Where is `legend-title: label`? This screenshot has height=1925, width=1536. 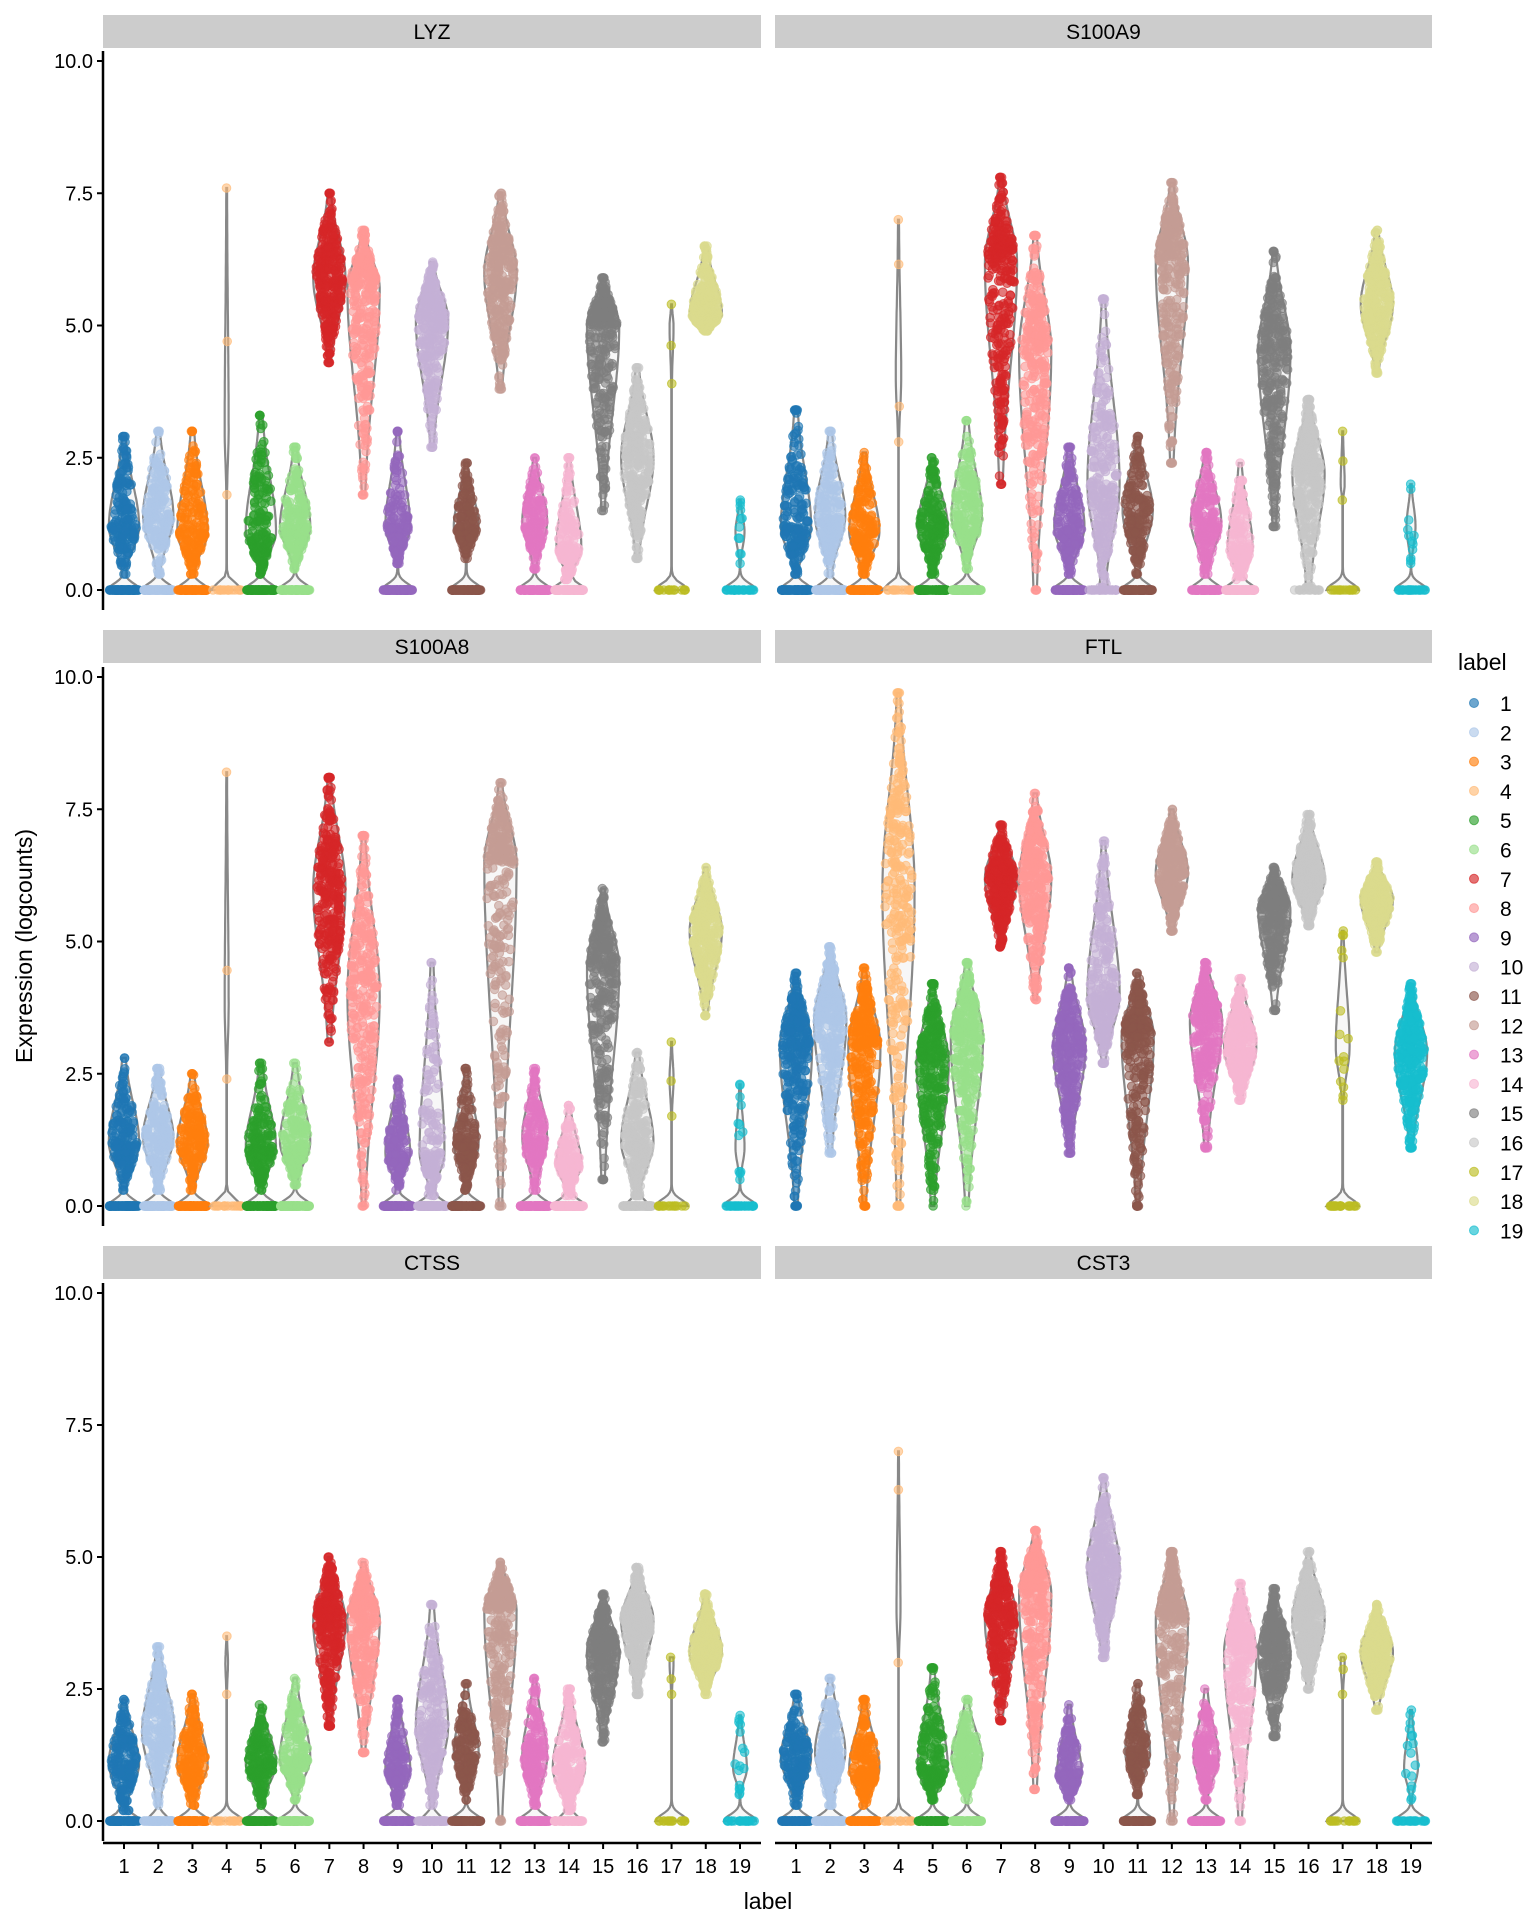
legend-title: label is located at coordinates (1482, 662).